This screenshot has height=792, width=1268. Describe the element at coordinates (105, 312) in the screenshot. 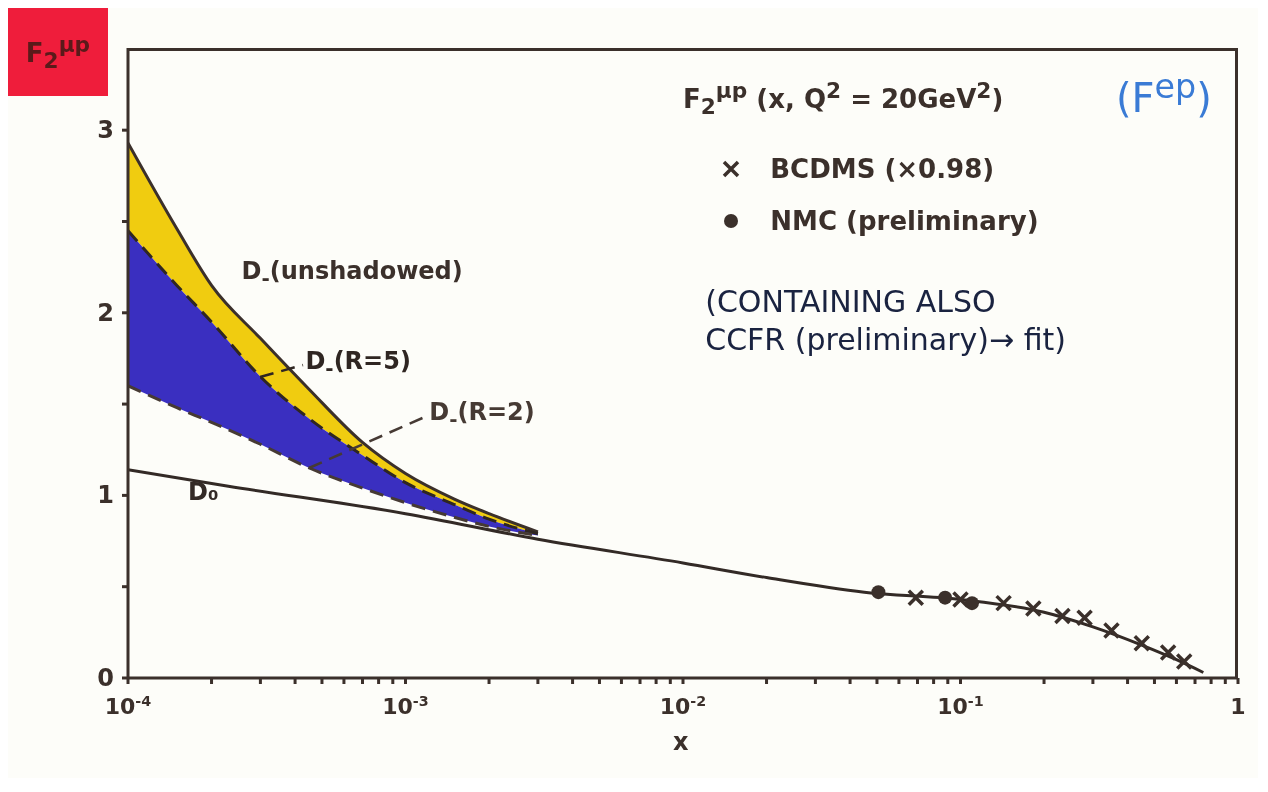

I see `y-tick-label: 2` at that location.